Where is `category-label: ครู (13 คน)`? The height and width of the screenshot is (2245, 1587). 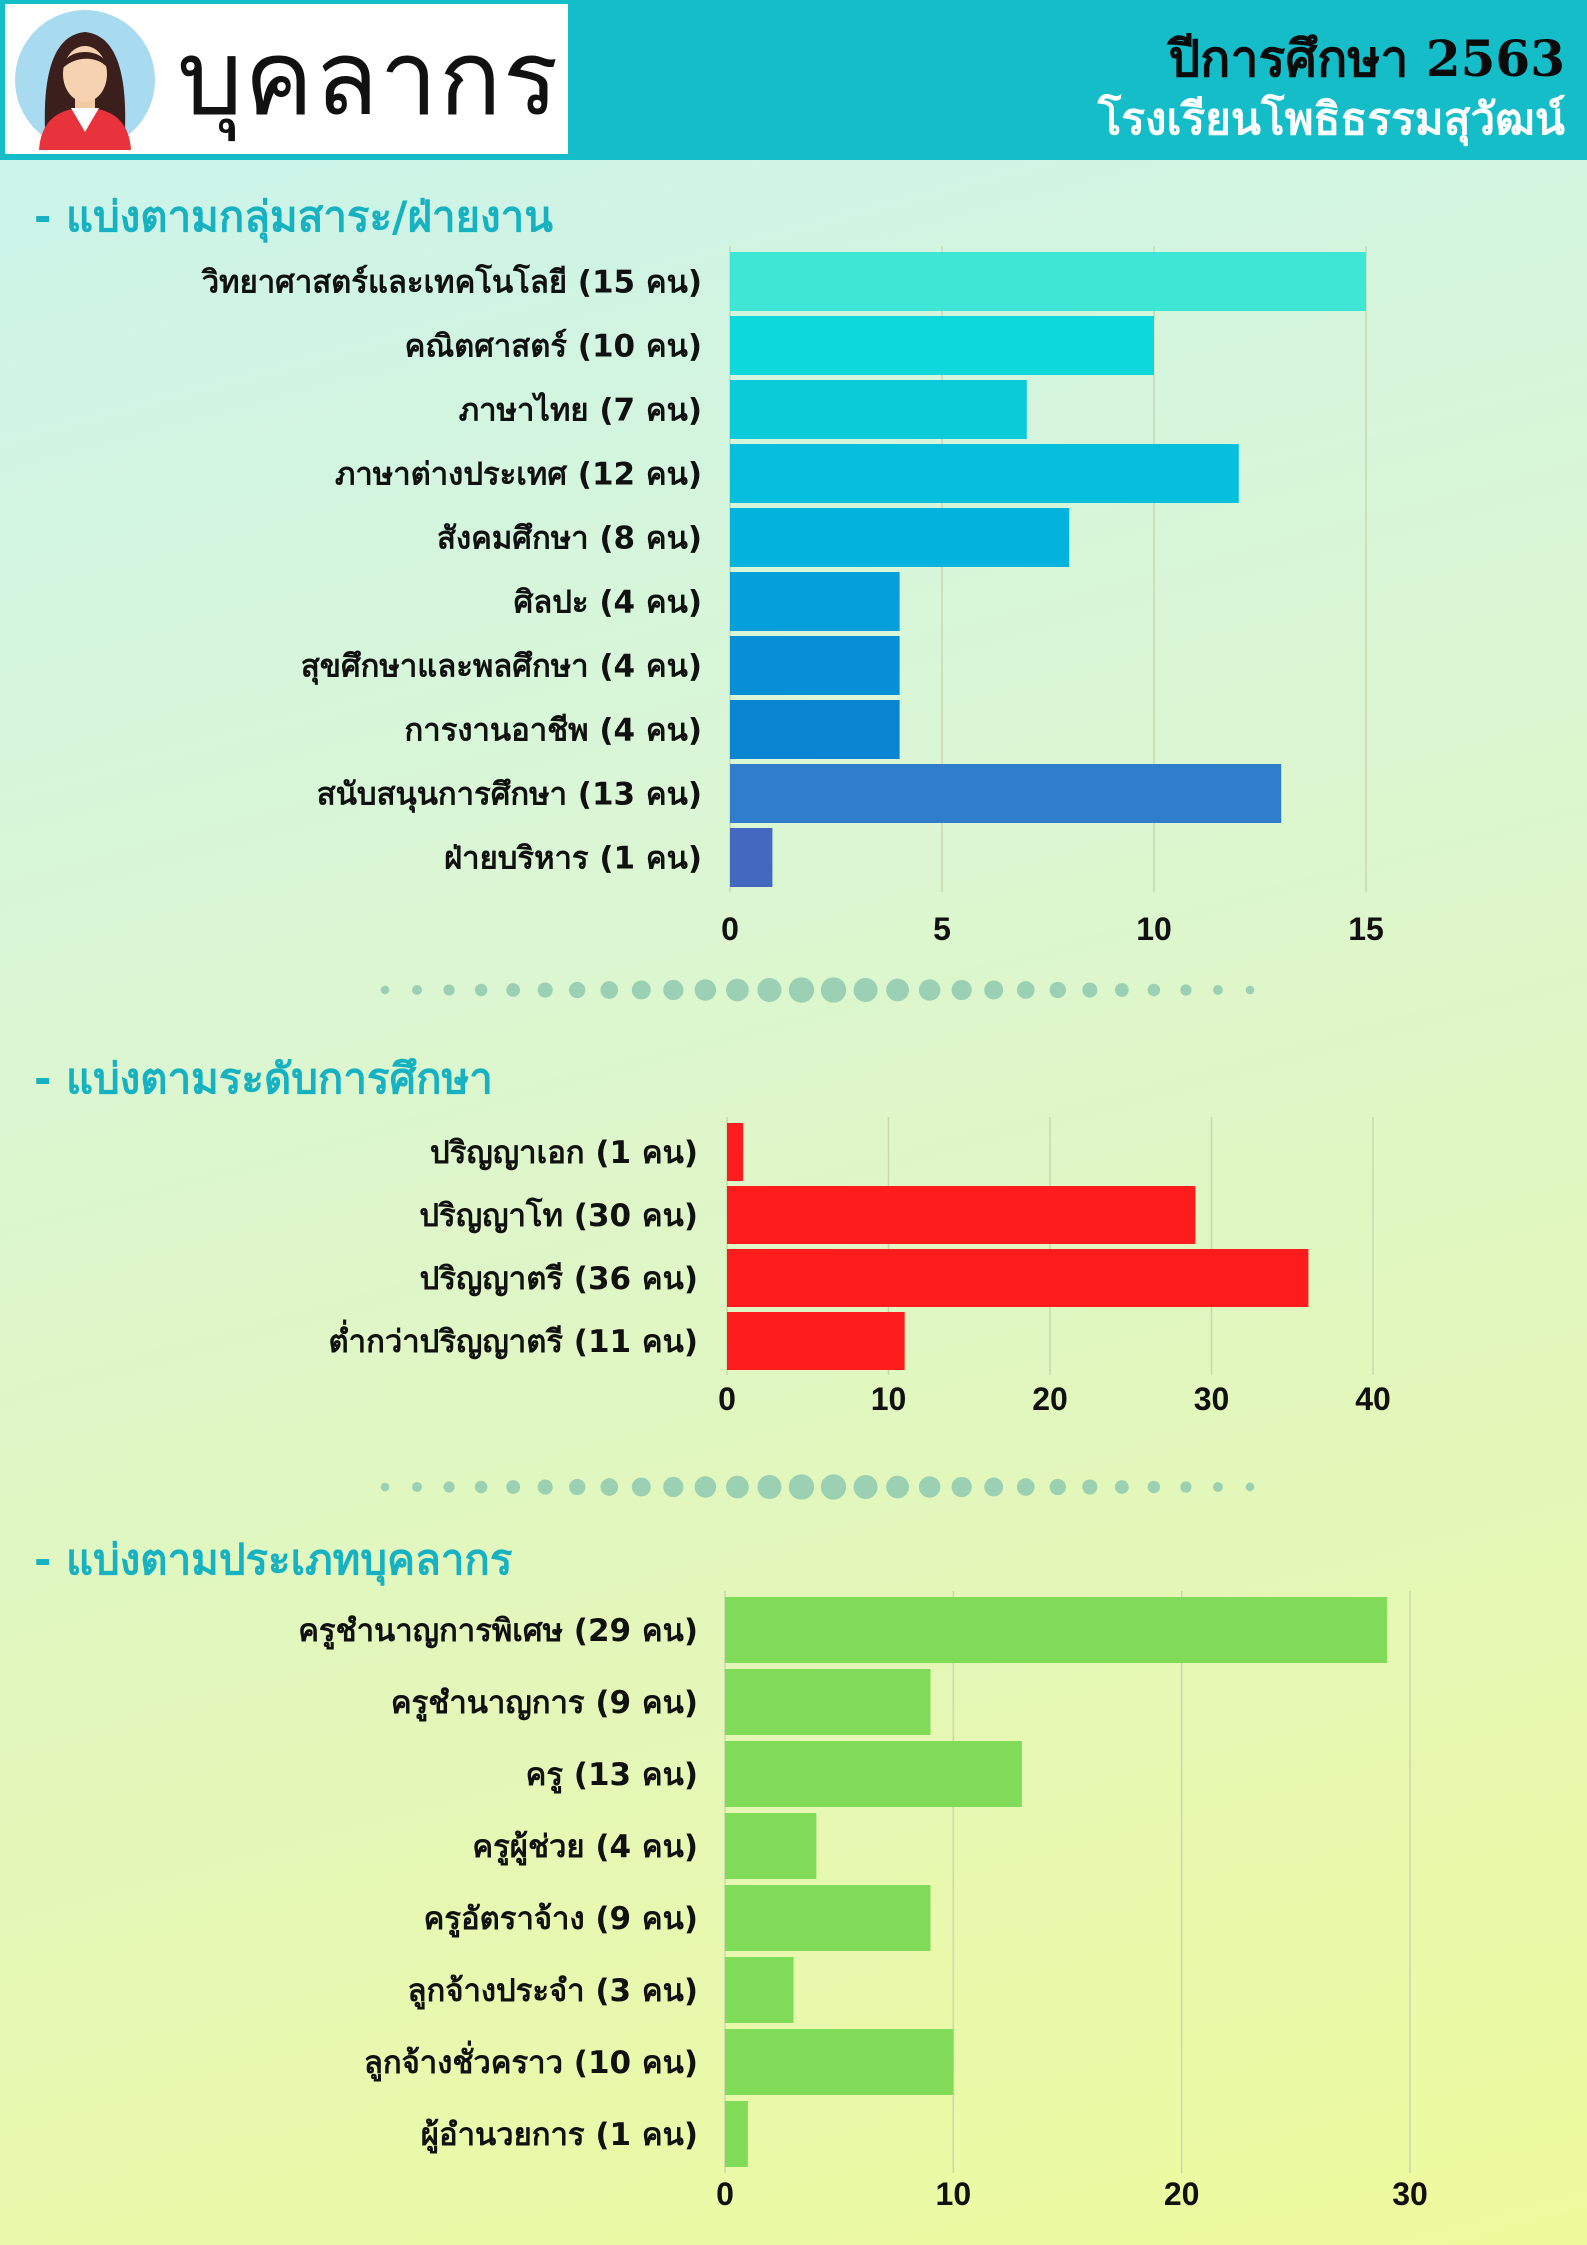 category-label: ครู (13 คน) is located at coordinates (612, 1775).